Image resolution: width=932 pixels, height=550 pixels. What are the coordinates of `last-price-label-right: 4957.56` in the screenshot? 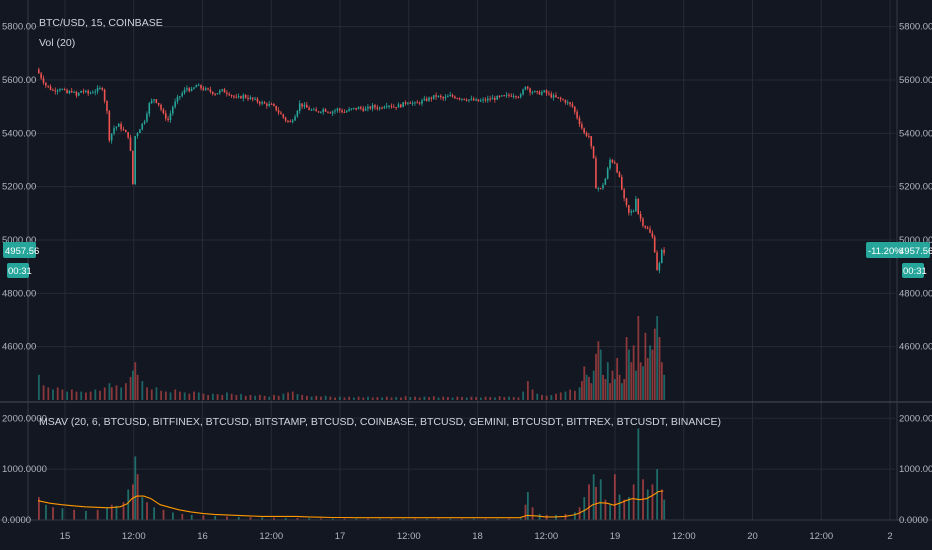 It's located at (915, 251).